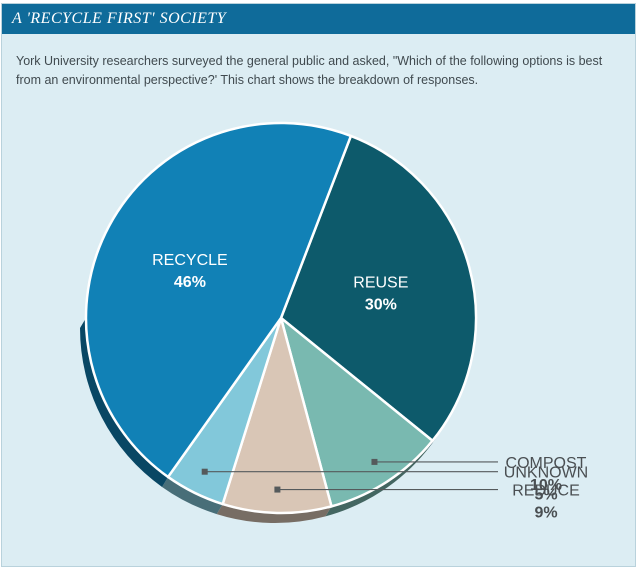 The image size is (639, 570). What do you see at coordinates (379, 478) in the screenshot?
I see `pie-depth-compost` at bounding box center [379, 478].